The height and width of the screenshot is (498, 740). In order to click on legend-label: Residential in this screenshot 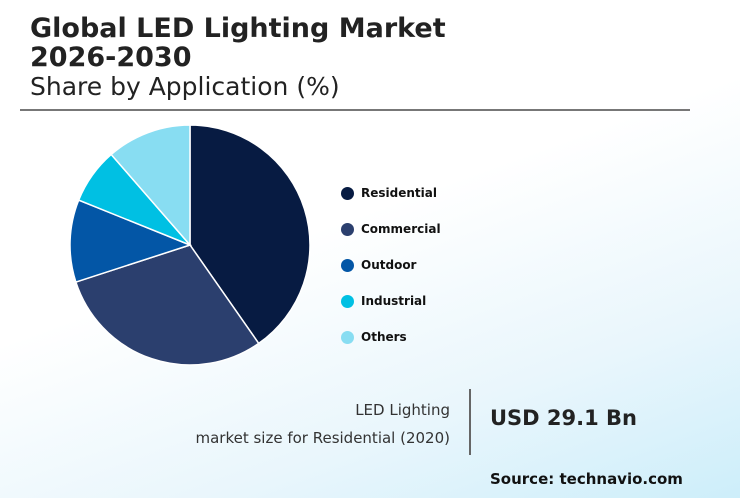, I will do `click(399, 193)`.